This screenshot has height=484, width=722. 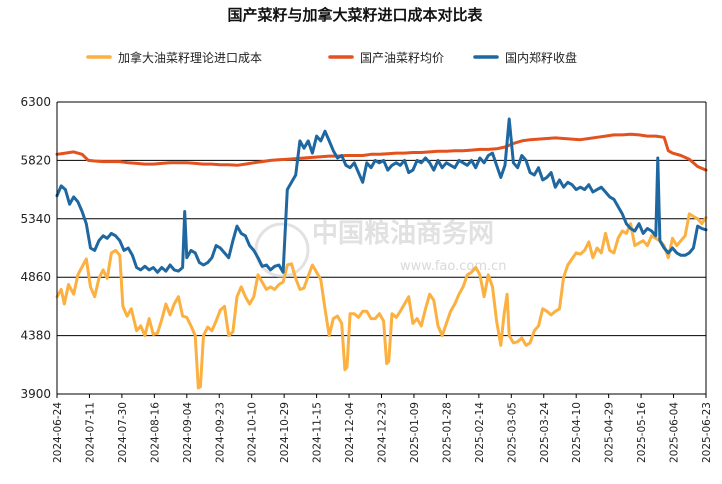 I want to click on chart-legend: 加拿大油菜籽理论进口成本 国产油菜籽均价 国内郑籽收盘, so click(x=331, y=57).